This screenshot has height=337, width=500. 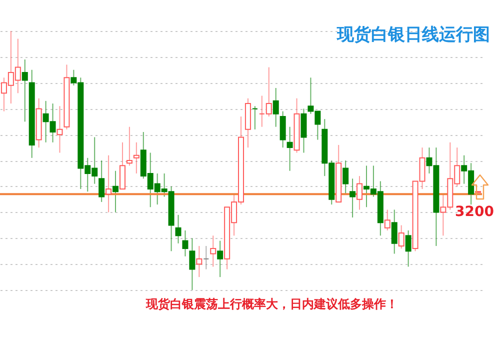 I want to click on text: 现货白银震荡上行概率大，日内建议低多操作！, so click(x=271, y=304).